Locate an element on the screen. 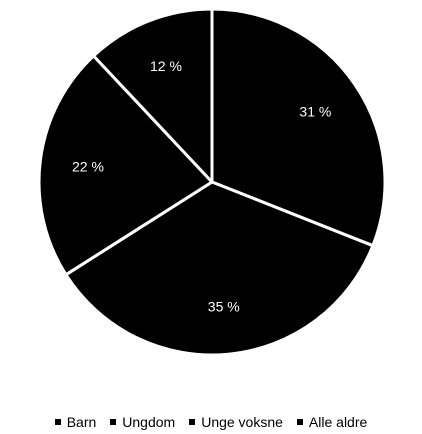 This screenshot has height=434, width=422. legend-item-unge-voksne: Unge voksne is located at coordinates (236, 422).